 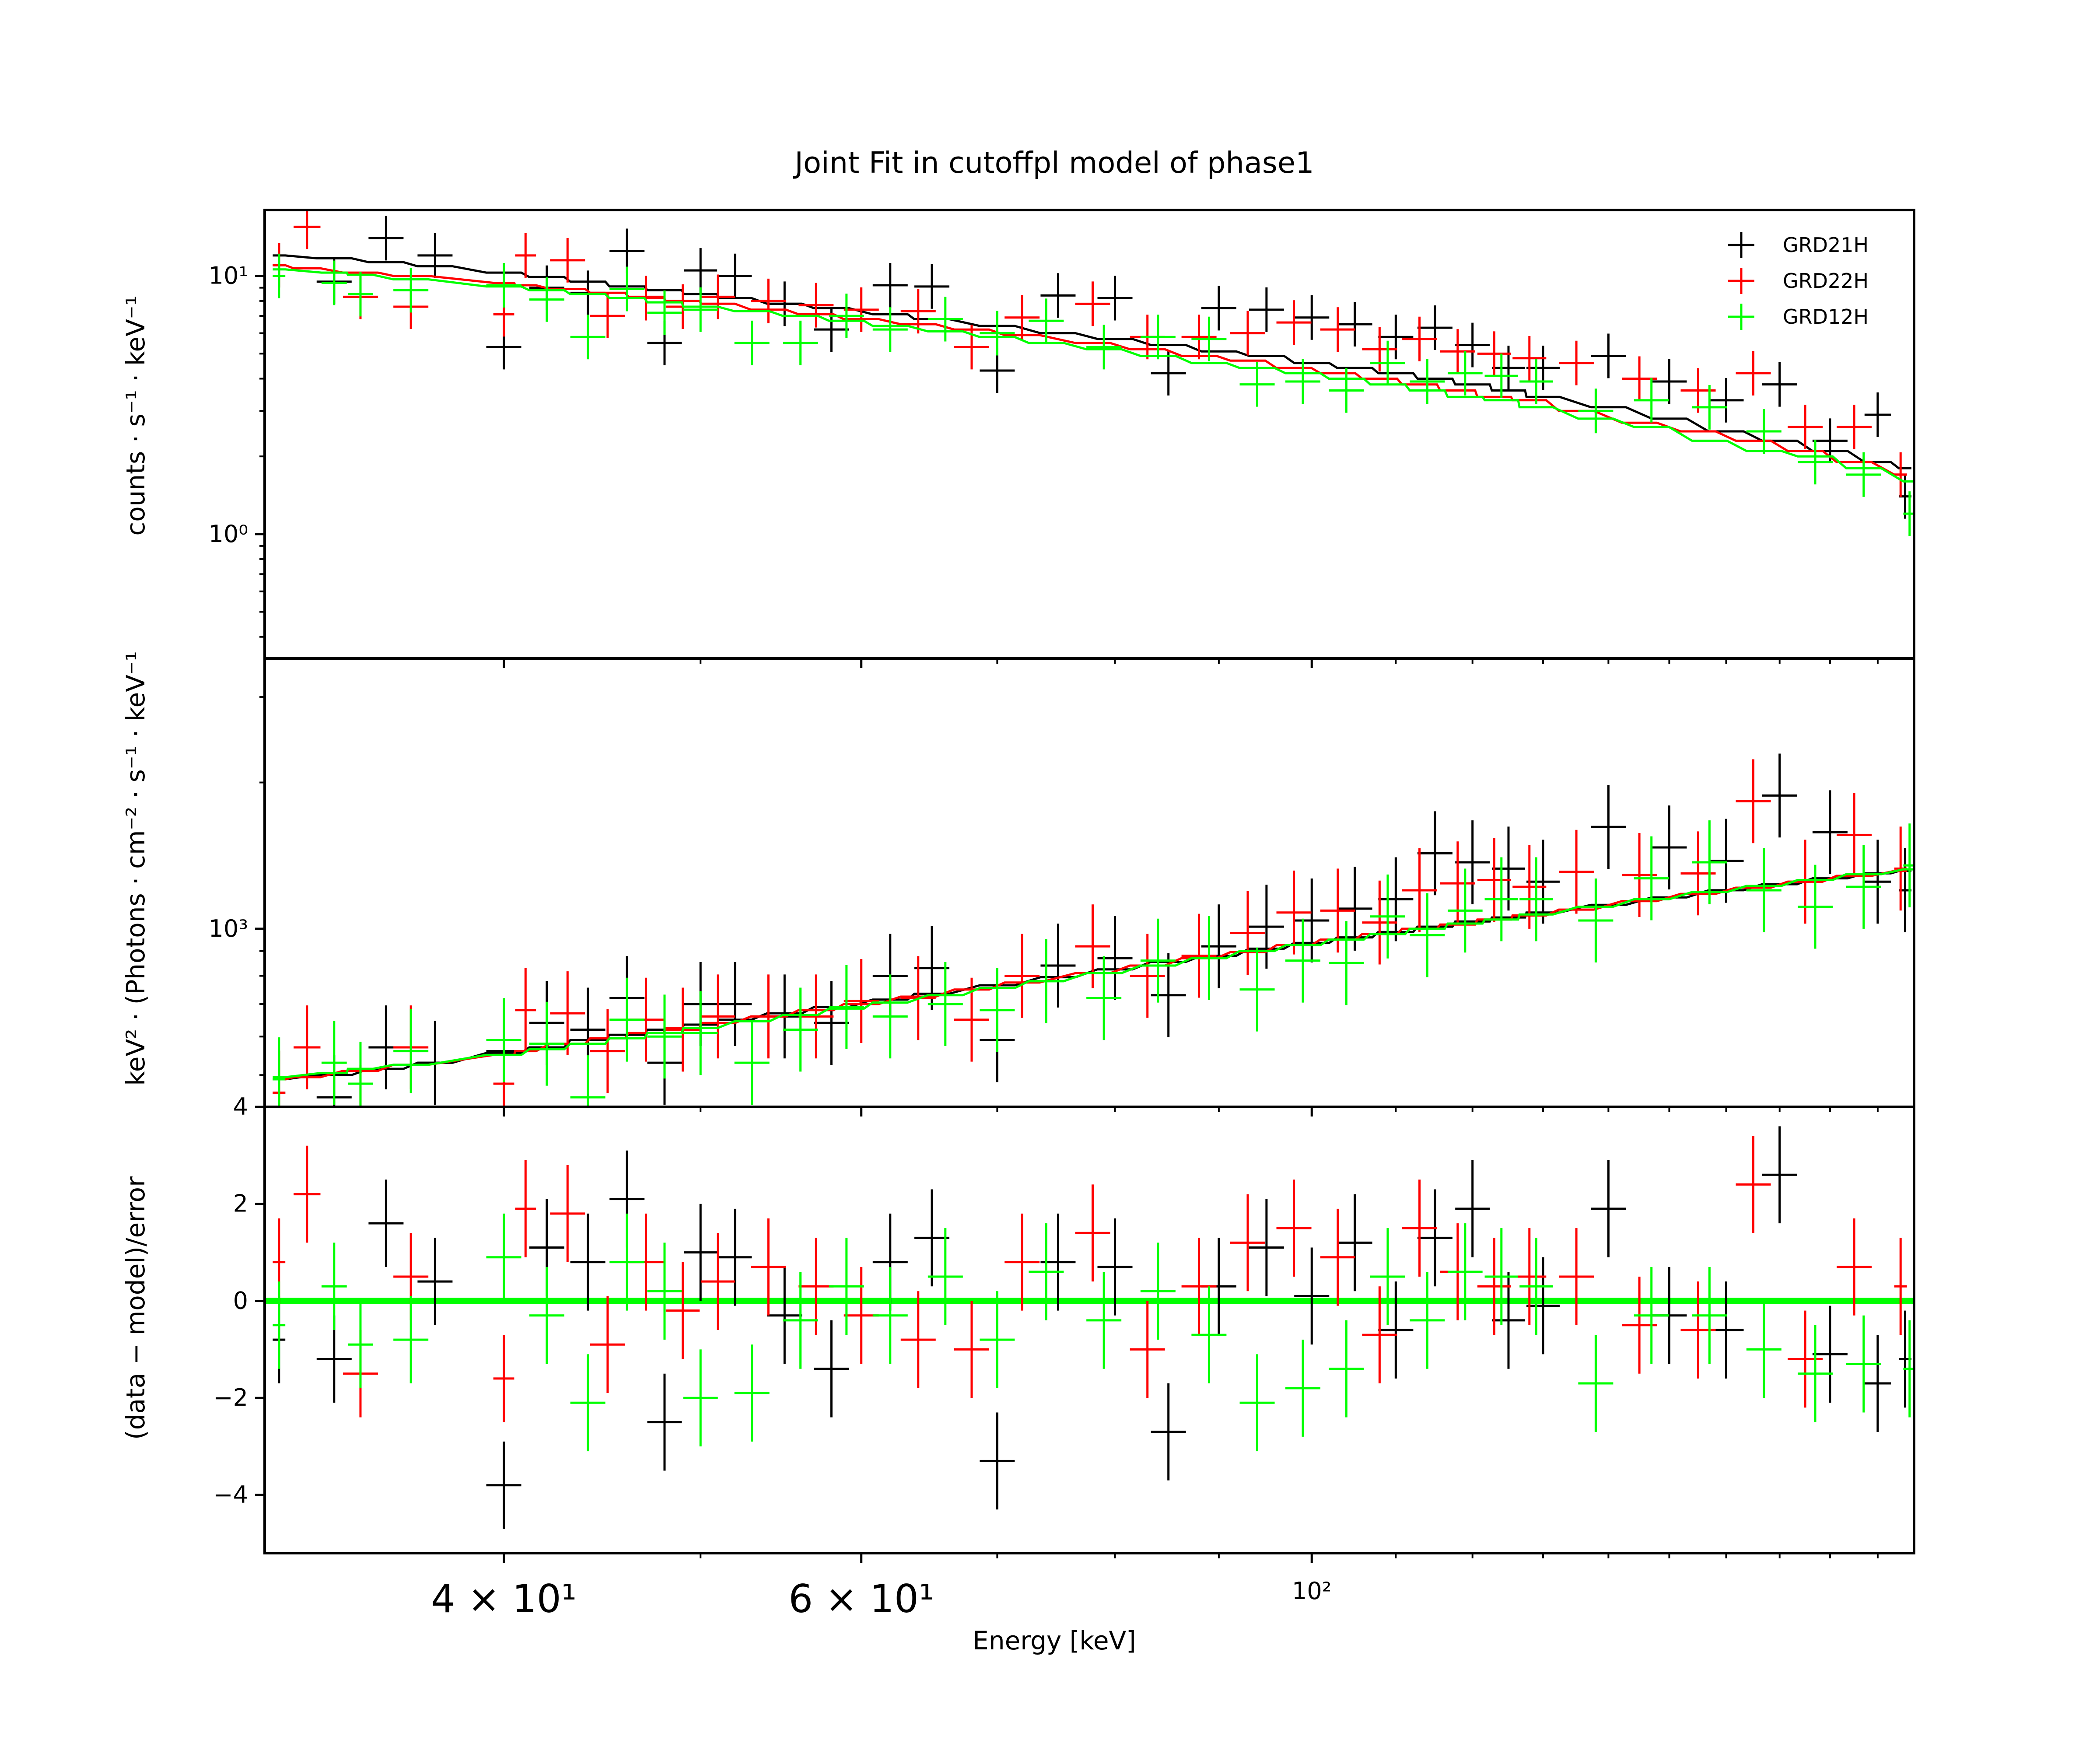 What do you see at coordinates (1798, 245) in the screenshot?
I see `legend-entry-GRD21H: GRD21H` at bounding box center [1798, 245].